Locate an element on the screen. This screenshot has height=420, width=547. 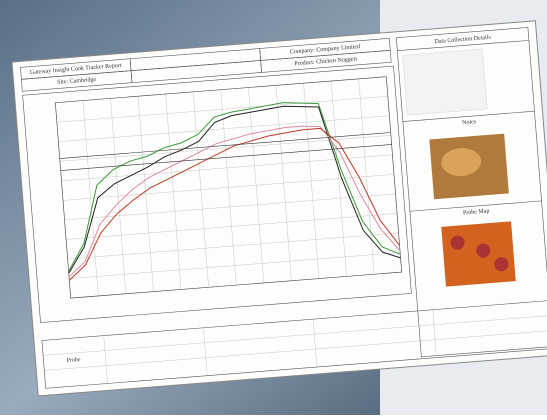
probe-map-heading: Probe Map is located at coordinates (476, 212).